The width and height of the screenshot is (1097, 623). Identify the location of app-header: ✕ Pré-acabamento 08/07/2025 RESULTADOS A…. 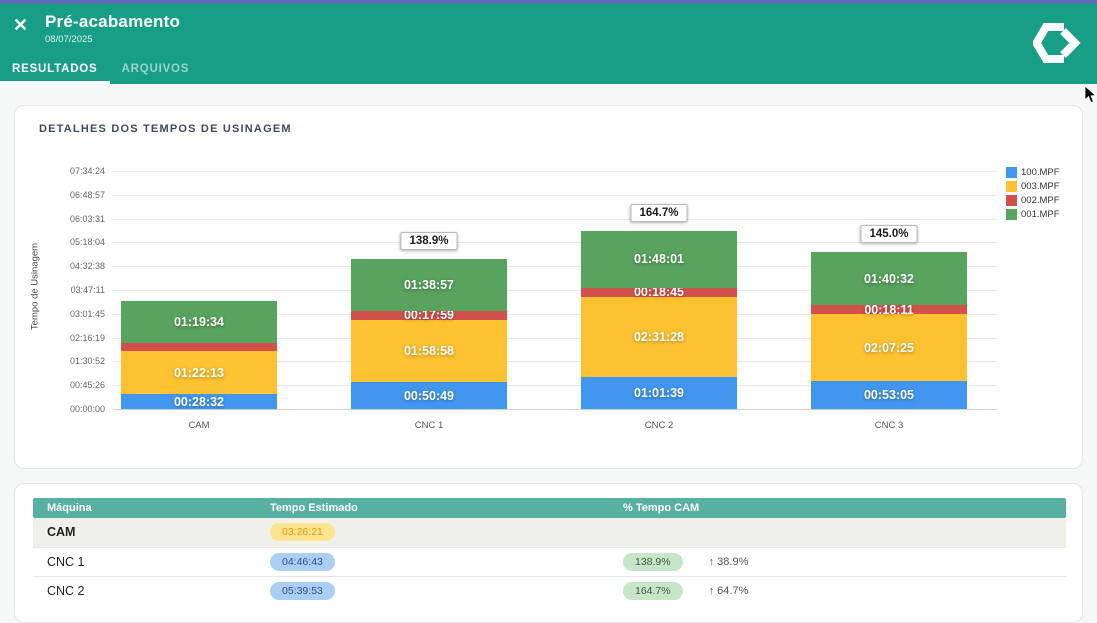
(548, 44).